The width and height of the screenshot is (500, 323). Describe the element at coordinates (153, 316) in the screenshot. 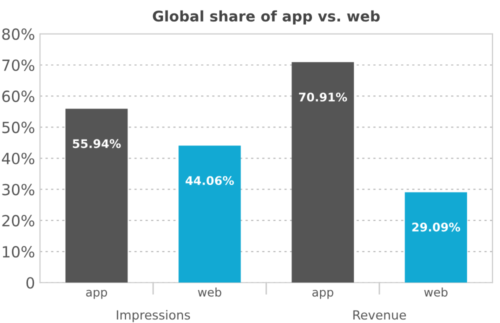

I see `text: Impressions` at that location.